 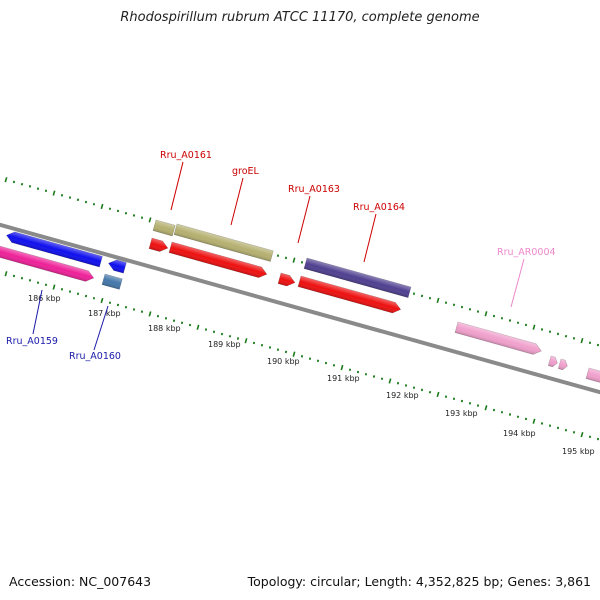 What do you see at coordinates (80, 581) in the screenshot?
I see `accession-label: Accession: NC_007643` at bounding box center [80, 581].